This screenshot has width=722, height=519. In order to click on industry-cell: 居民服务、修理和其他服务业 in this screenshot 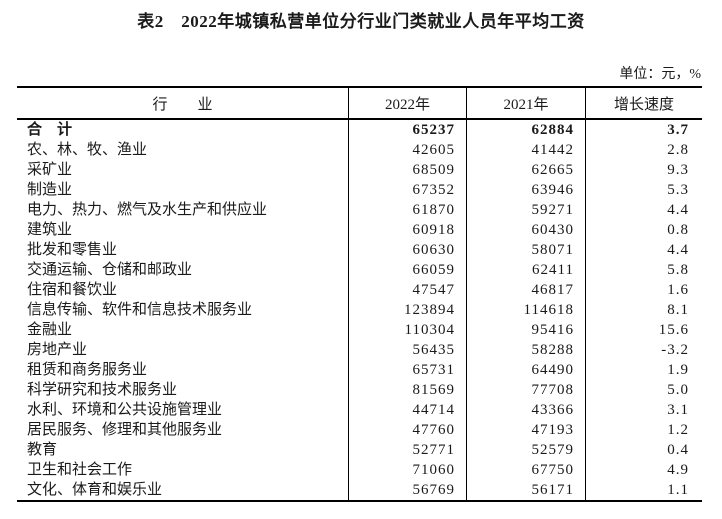, I will do `click(125, 430)`.